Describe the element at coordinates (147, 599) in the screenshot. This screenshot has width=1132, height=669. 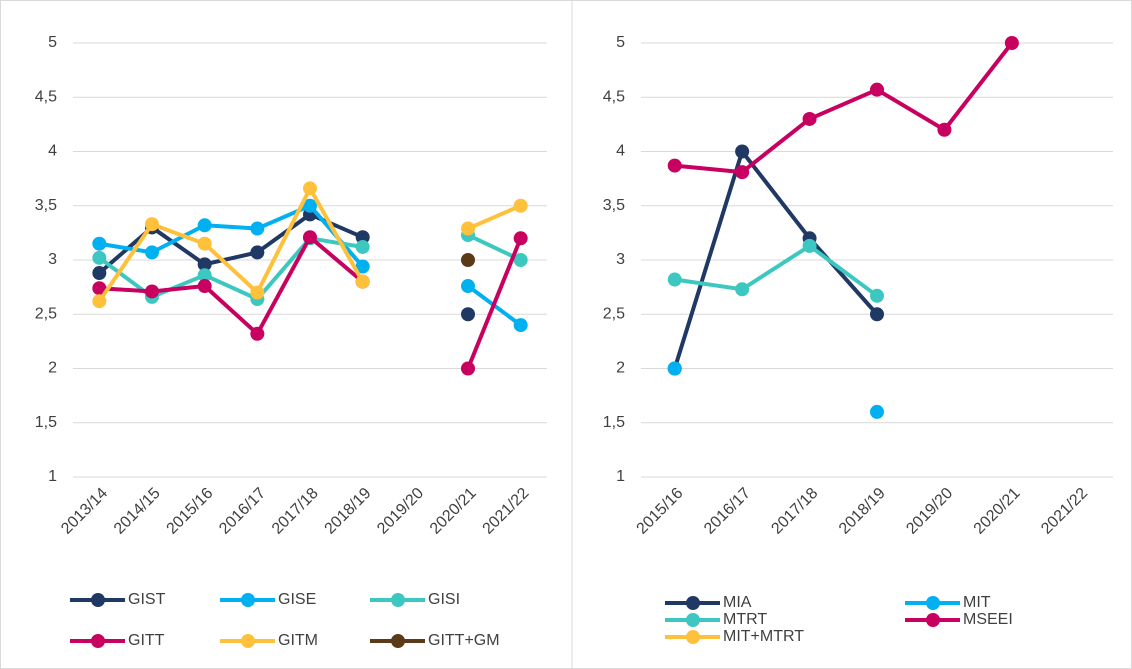
I see `legend-label: GIST` at that location.